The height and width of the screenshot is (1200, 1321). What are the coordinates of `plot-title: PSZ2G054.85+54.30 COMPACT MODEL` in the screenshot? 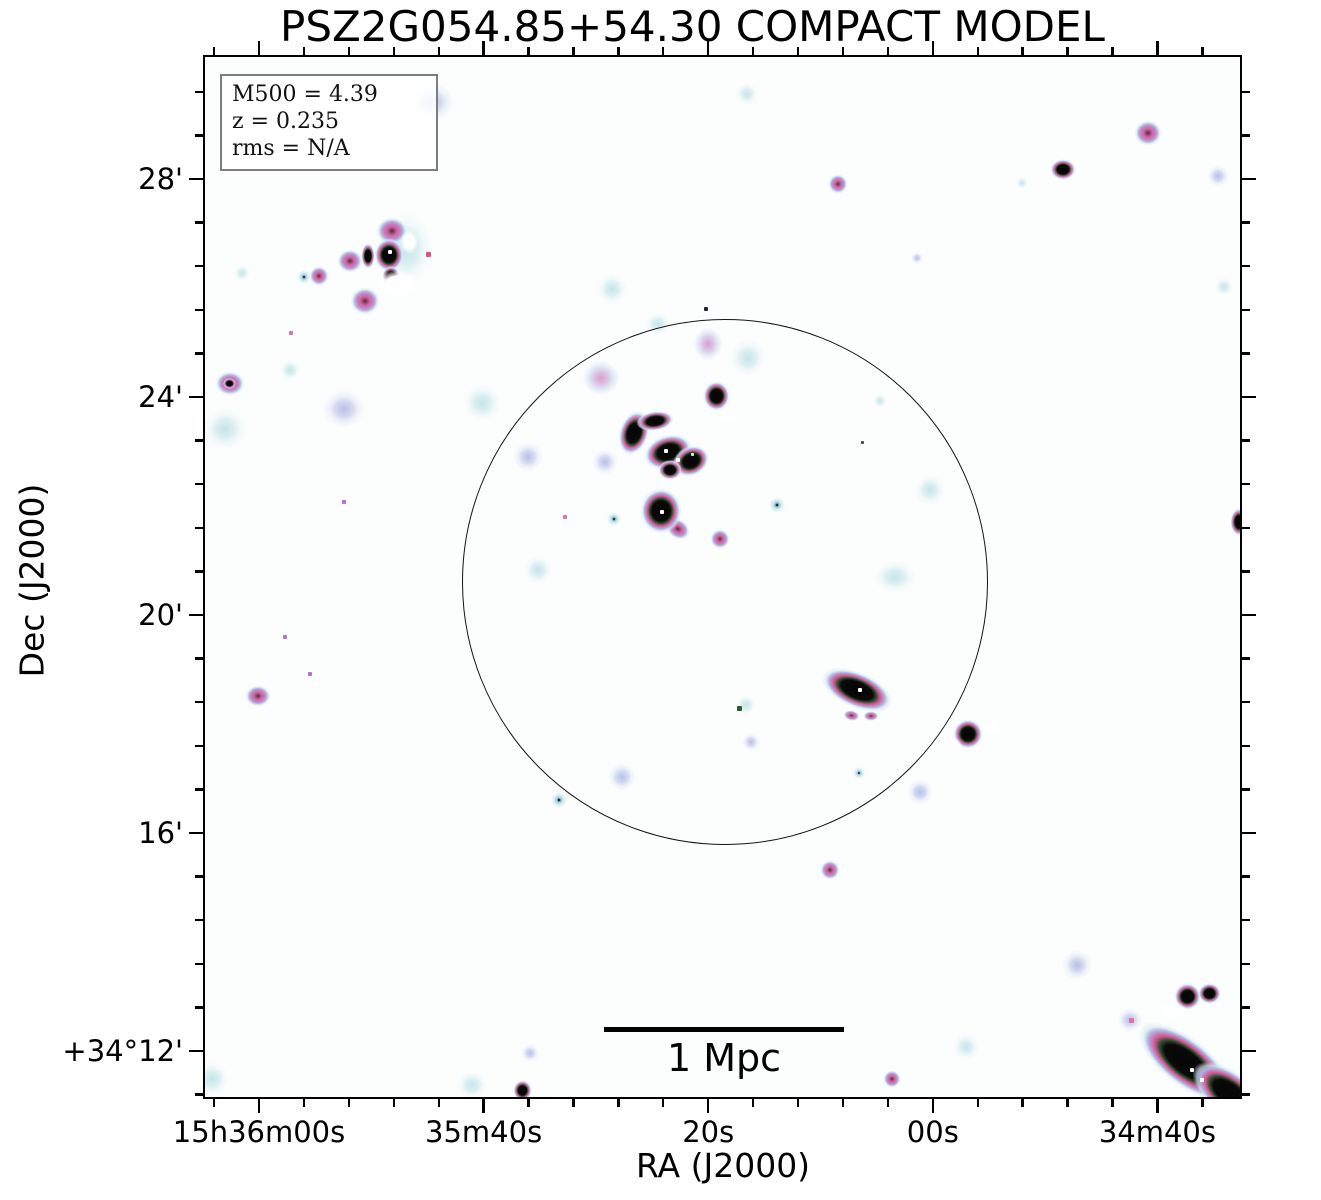 It's located at (660, 26).